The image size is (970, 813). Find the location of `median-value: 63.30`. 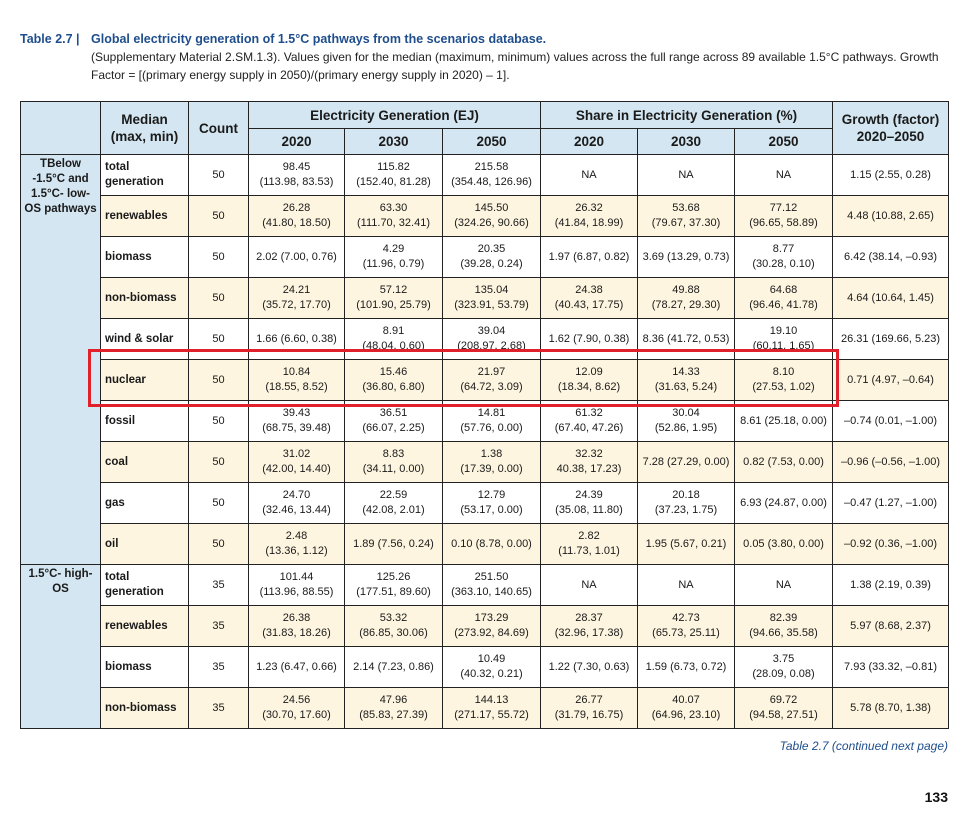

median-value: 63.30 is located at coordinates (393, 208).